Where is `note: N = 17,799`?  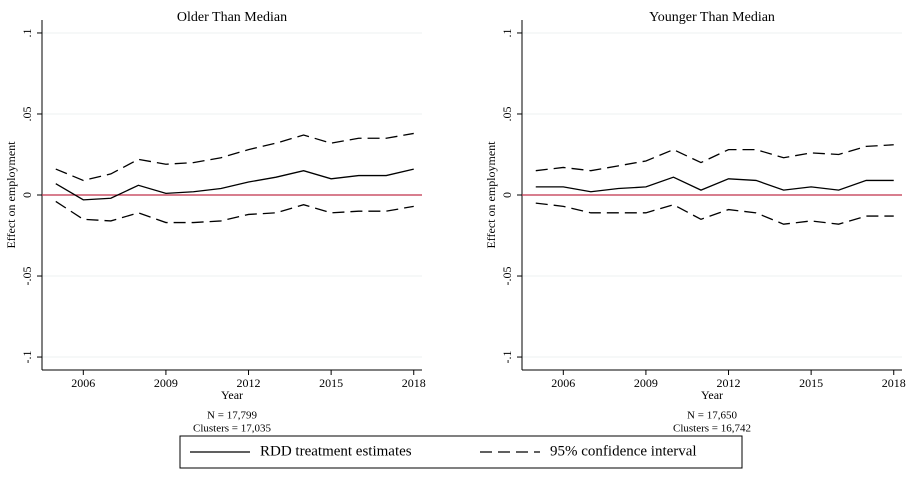 note: N = 17,799 is located at coordinates (232, 416).